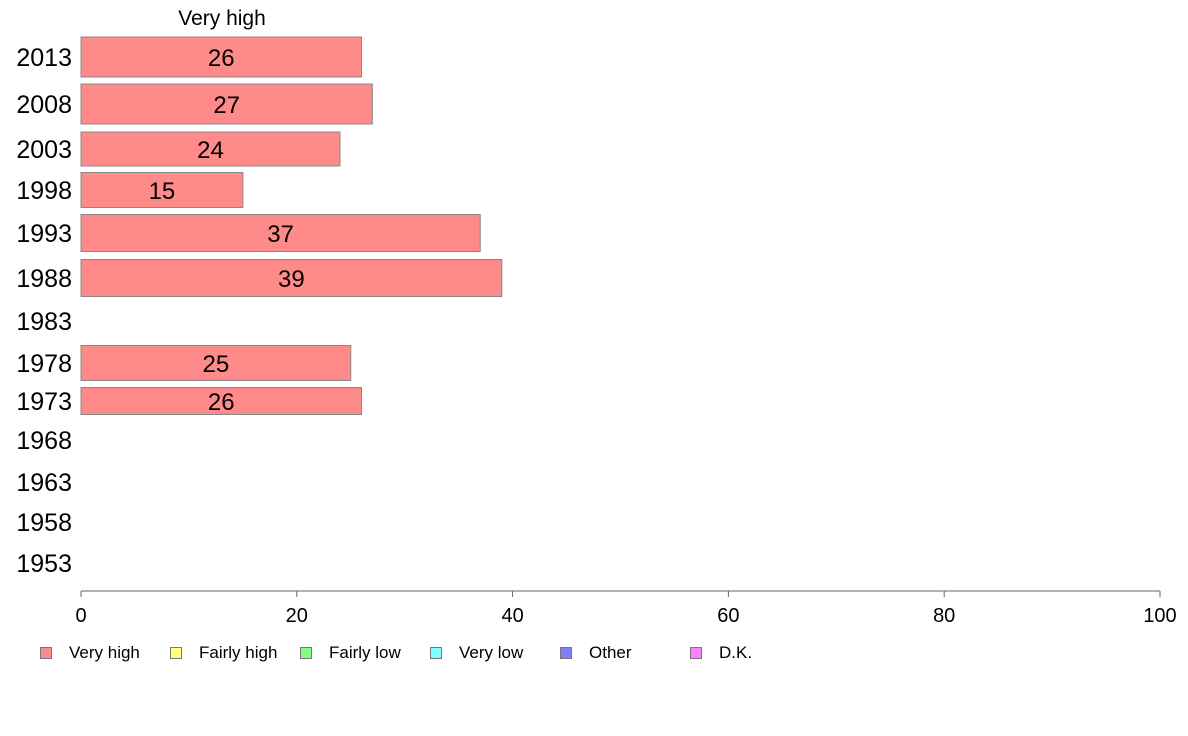 This screenshot has width=1188, height=736. What do you see at coordinates (365, 652) in the screenshot?
I see `legend-label: Fairly low` at bounding box center [365, 652].